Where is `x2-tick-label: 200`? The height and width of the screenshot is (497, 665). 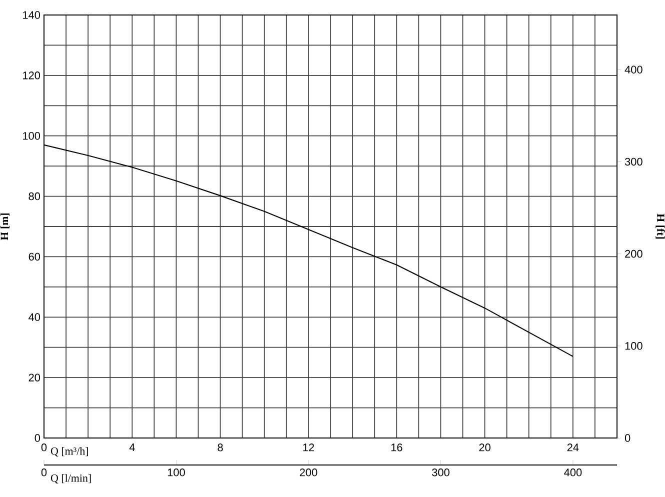 x2-tick-label: 200 is located at coordinates (309, 472).